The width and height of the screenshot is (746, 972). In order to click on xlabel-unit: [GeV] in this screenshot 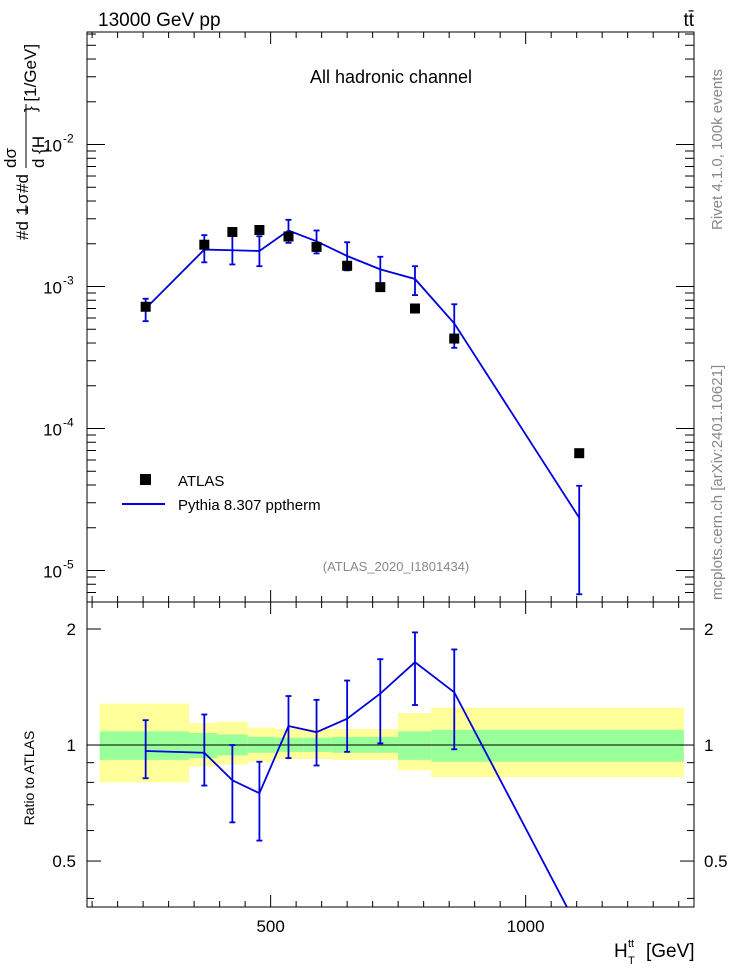, I will do `click(670, 951)`.